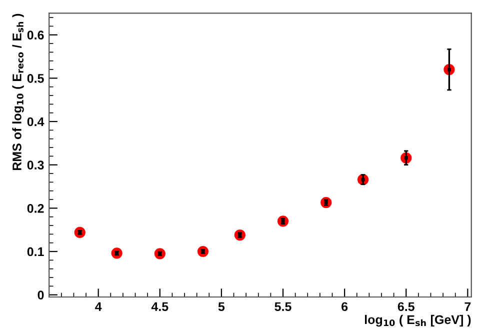  What do you see at coordinates (18, 92) in the screenshot?
I see `y-axis-title: RMS of log$_{10}$ ( E$_{reco}$ / E$_{sh}$ )` at bounding box center [18, 92].